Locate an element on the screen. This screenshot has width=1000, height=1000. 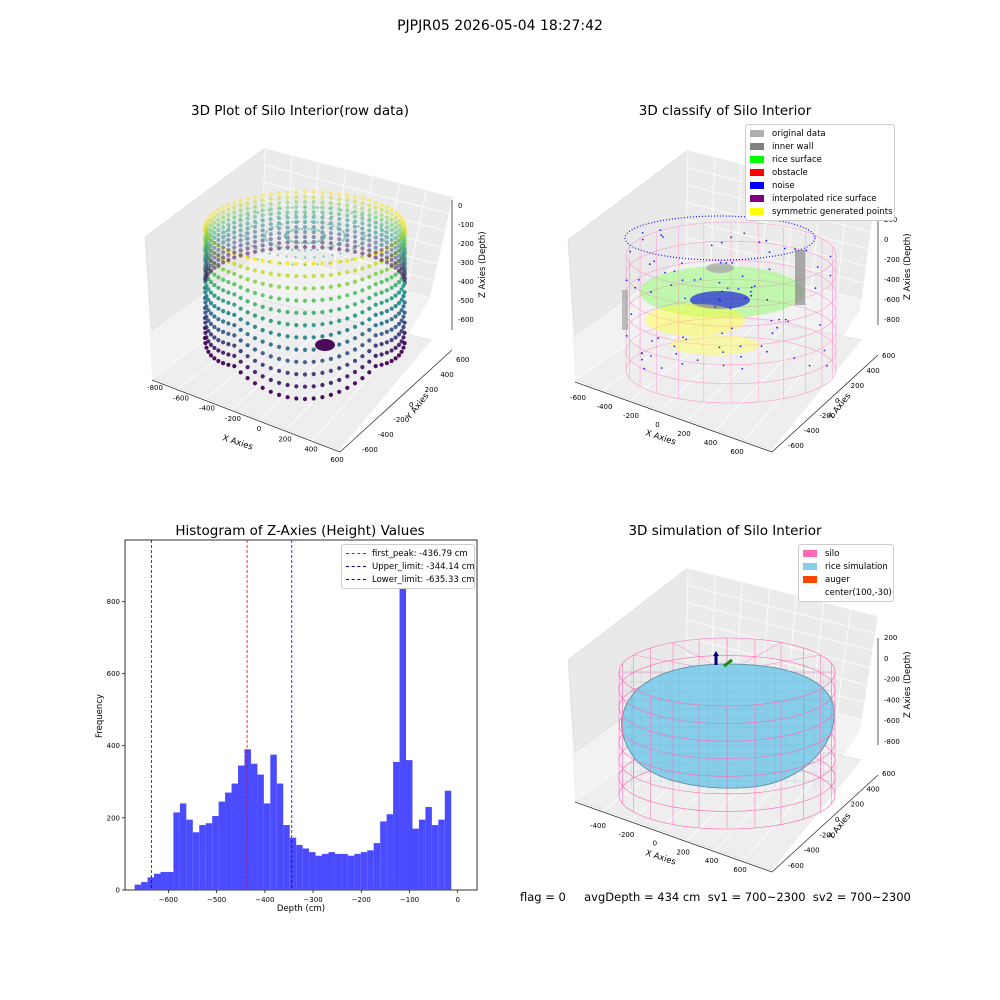
plot1-y-tick-label: 400 is located at coordinates (446, 375).